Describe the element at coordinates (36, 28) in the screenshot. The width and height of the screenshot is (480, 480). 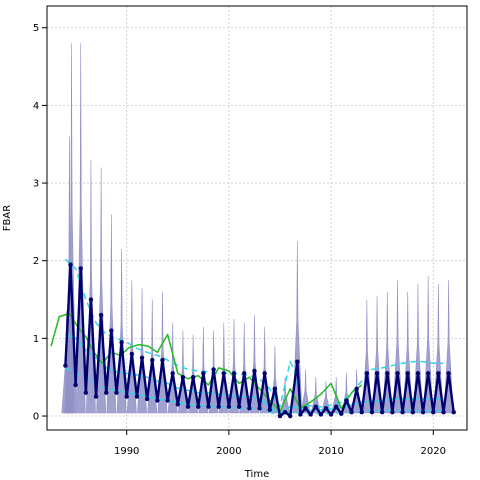
I see `y-tick-label: 5` at that location.